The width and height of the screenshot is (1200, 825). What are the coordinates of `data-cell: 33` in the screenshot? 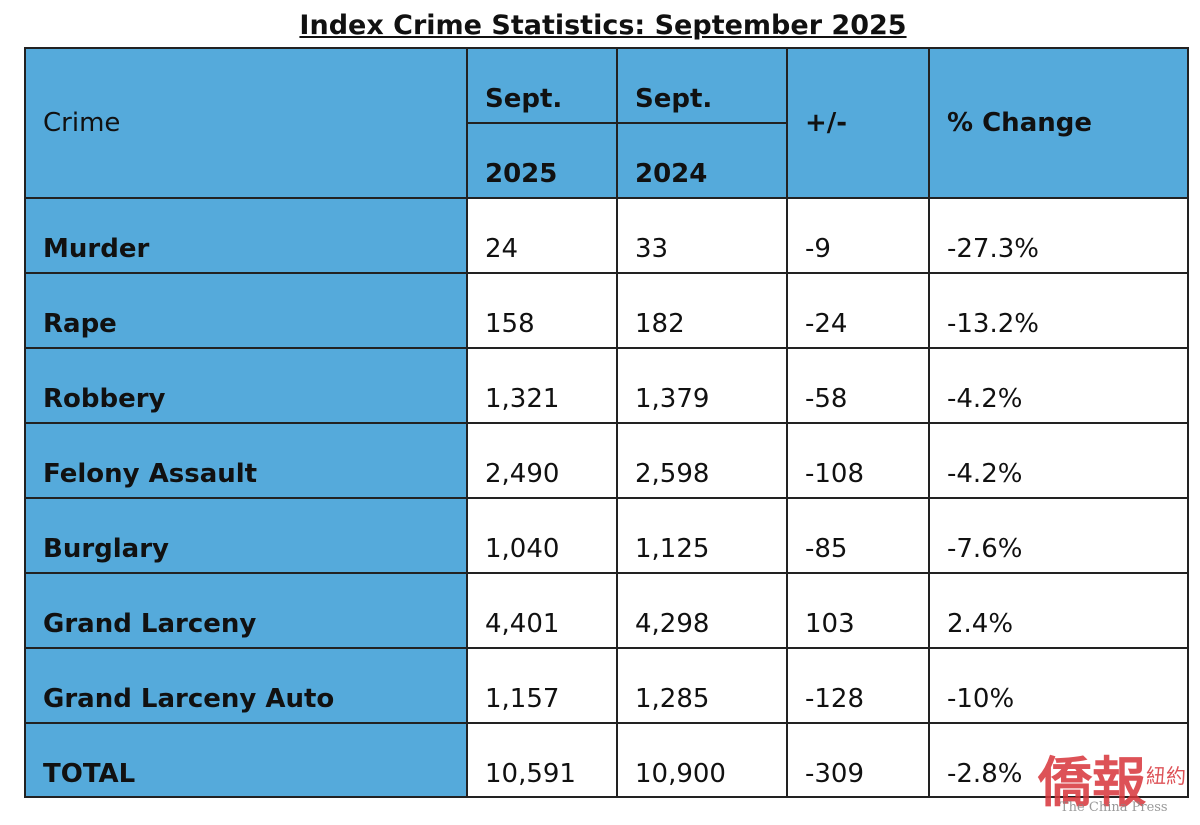 It's located at (702, 235).